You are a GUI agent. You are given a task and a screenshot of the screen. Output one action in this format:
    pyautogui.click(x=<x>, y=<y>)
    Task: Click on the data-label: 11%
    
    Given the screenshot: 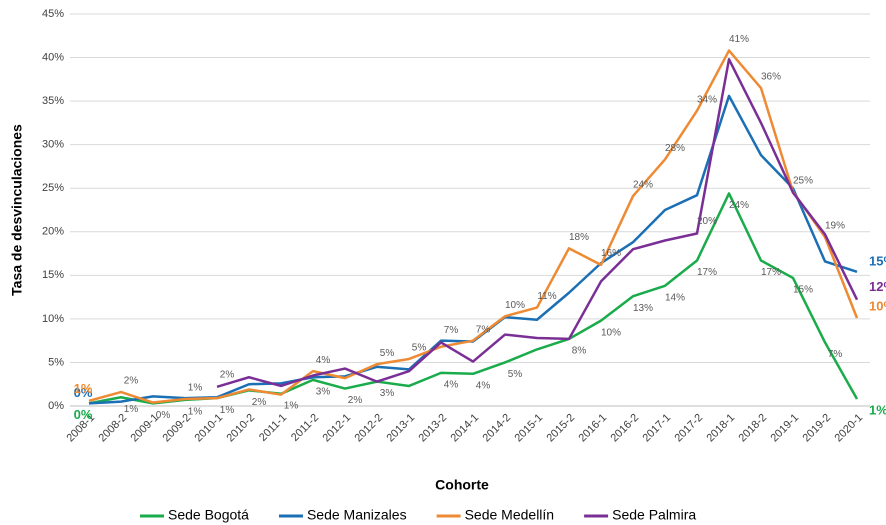 What is the action you would take?
    pyautogui.click(x=546, y=296)
    